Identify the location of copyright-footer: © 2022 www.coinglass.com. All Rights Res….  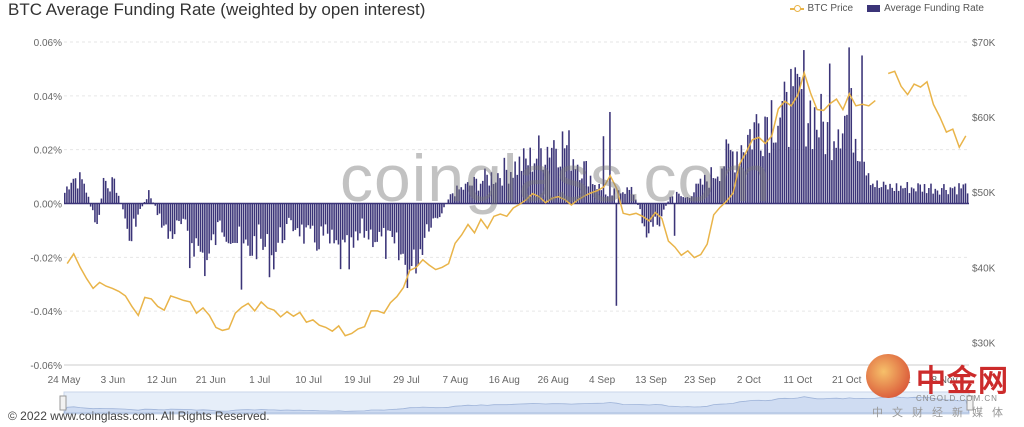
(139, 416).